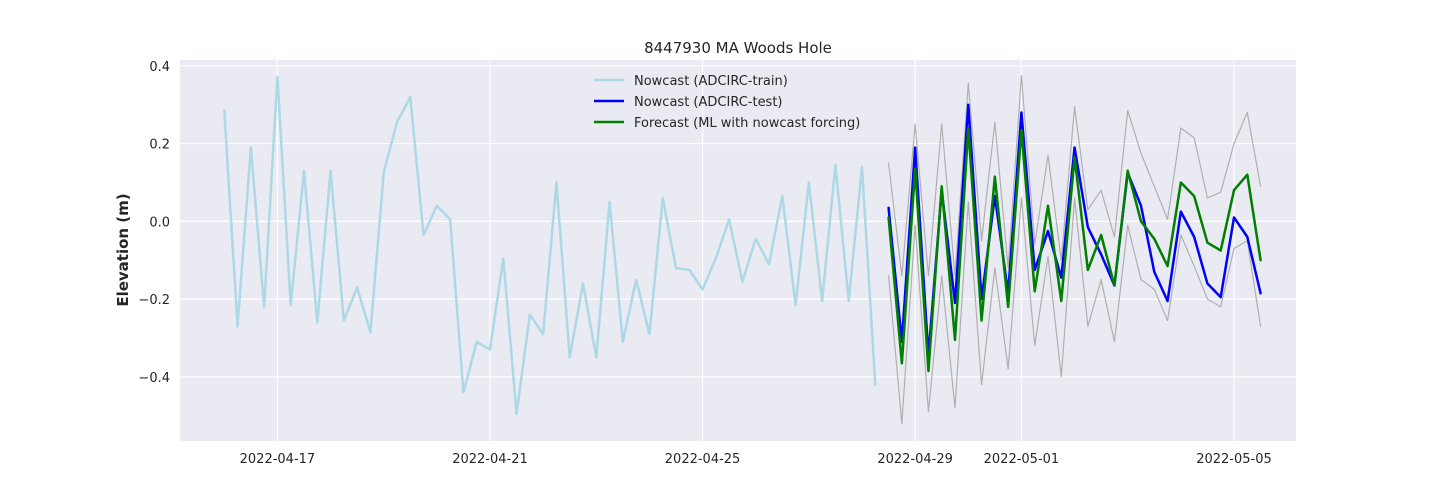 This screenshot has height=504, width=1440. What do you see at coordinates (278, 459) in the screenshot?
I see `x-tick-label: 2022-04-17` at bounding box center [278, 459].